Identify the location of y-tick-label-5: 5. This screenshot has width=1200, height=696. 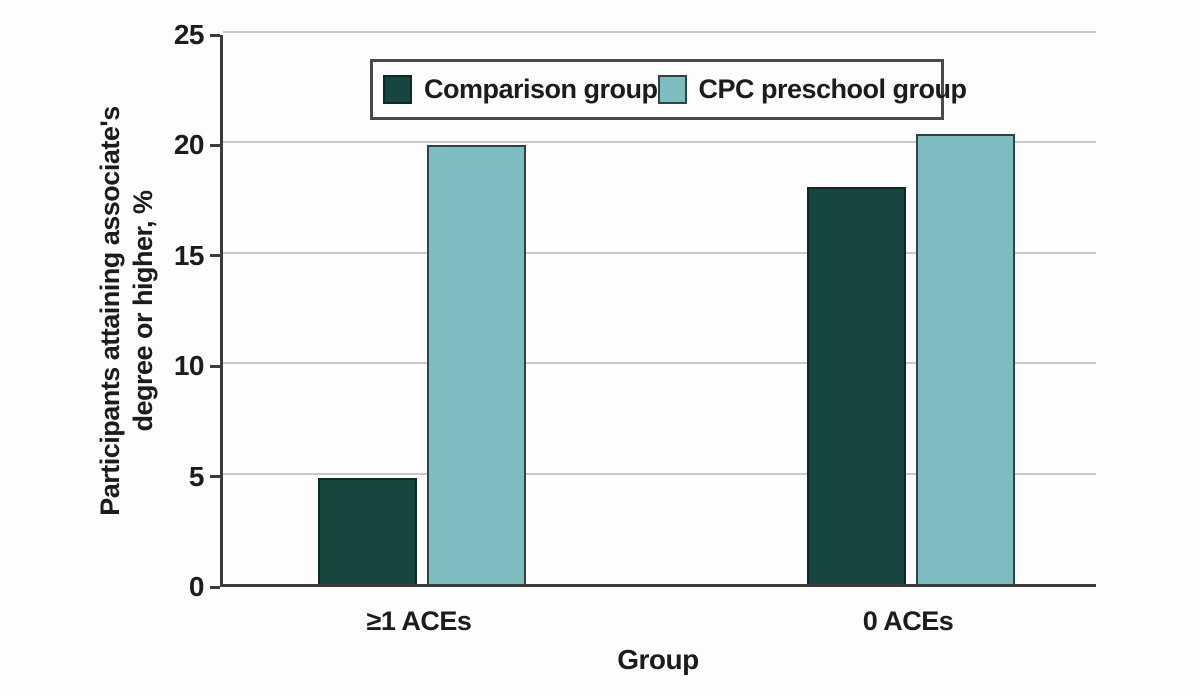
(196, 476).